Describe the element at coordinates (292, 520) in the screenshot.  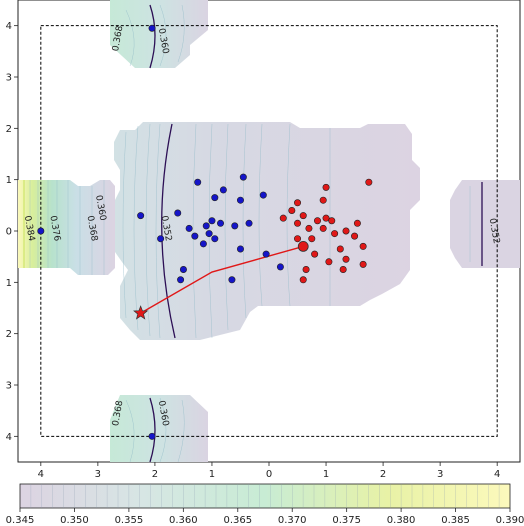
I see `colorbar-tick-label: 0.370` at that location.